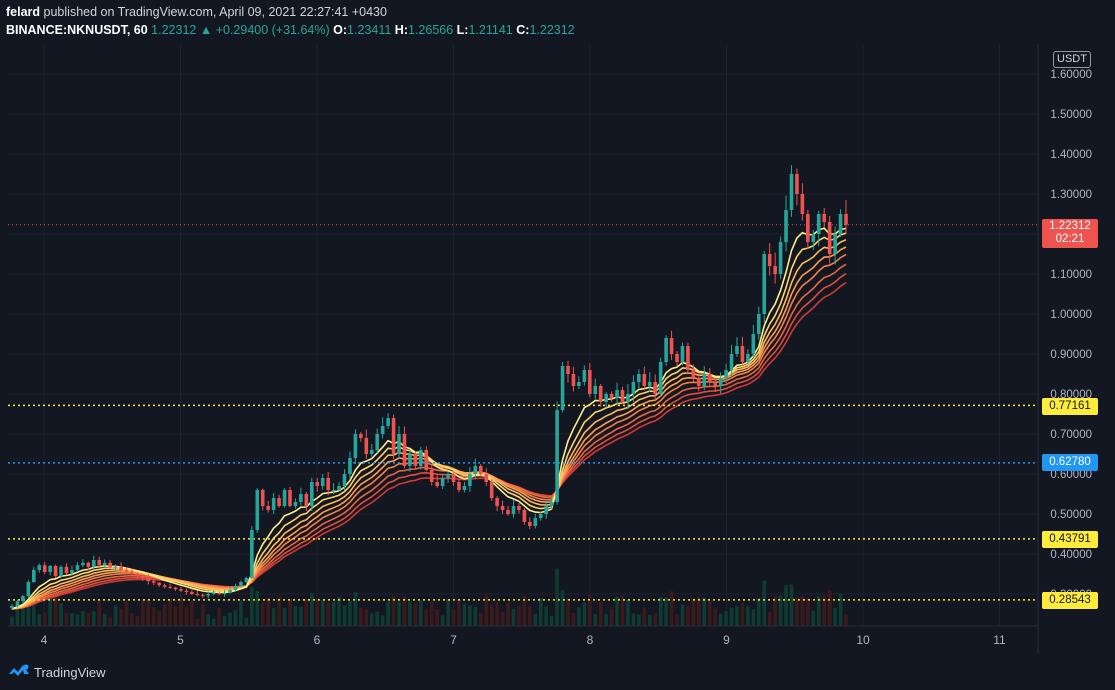 The height and width of the screenshot is (690, 1115). I want to click on symbol-name: BINANCE:NKNUSDT, 60, so click(77, 30).